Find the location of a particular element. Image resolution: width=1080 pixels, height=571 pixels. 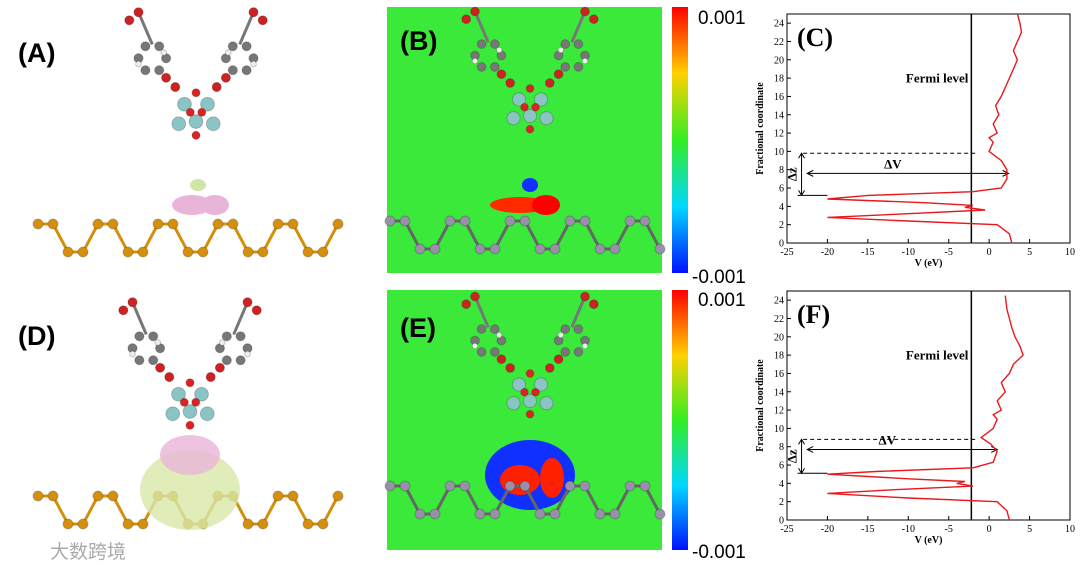

x-tick-label: 0 is located at coordinates (989, 252).